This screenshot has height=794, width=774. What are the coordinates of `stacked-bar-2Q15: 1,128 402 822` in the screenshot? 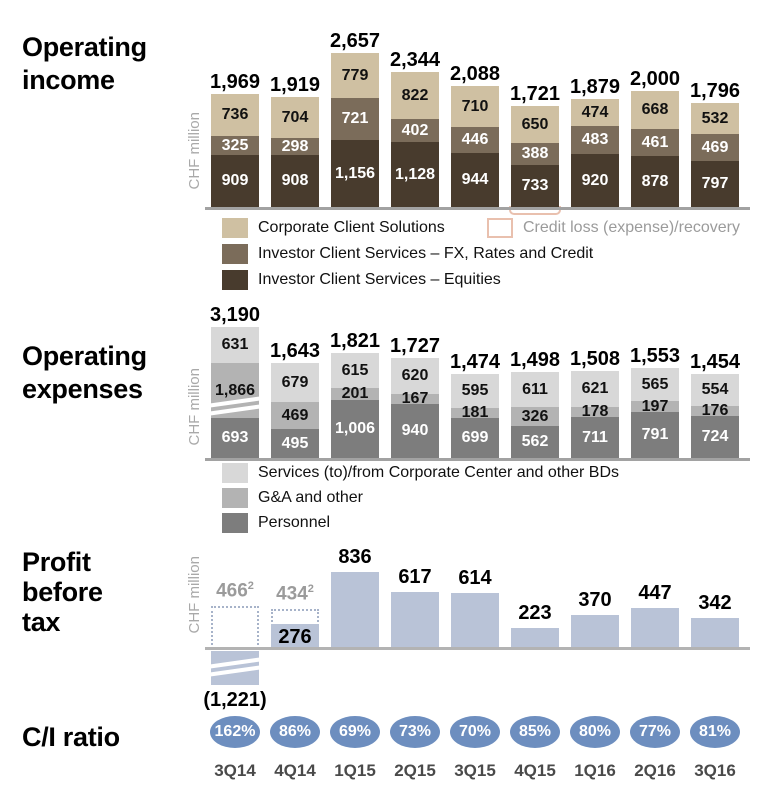 It's located at (415, 139).